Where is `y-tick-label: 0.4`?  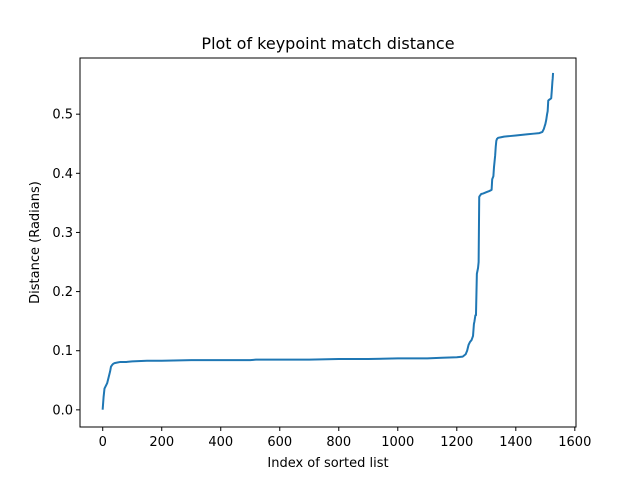 y-tick-label: 0.4 is located at coordinates (62, 174).